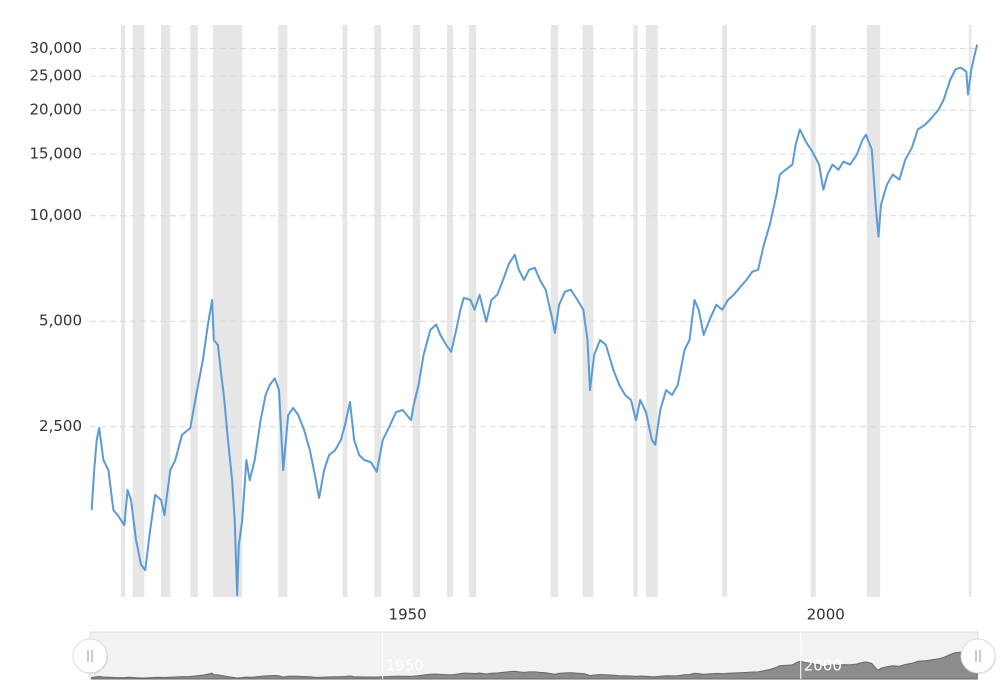  Describe the element at coordinates (60, 426) in the screenshot. I see `y-tick-label: 2,500` at that location.